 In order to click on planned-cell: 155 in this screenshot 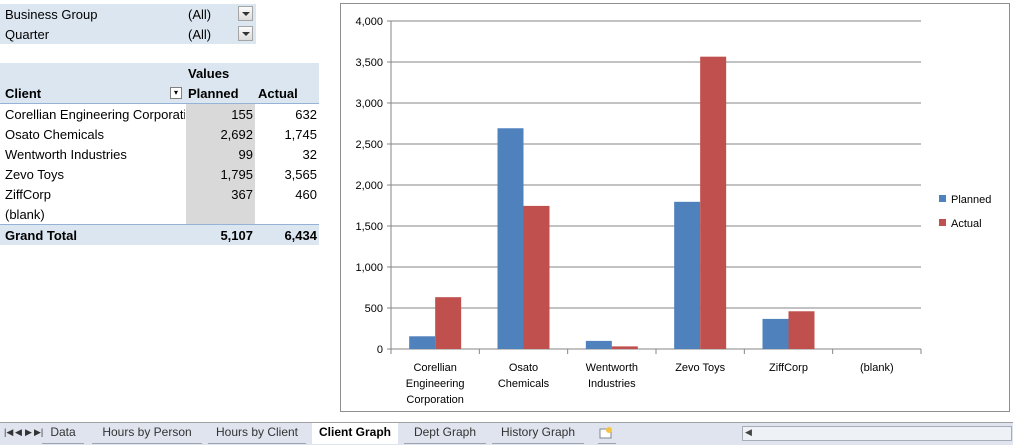, I will do `click(220, 114)`.